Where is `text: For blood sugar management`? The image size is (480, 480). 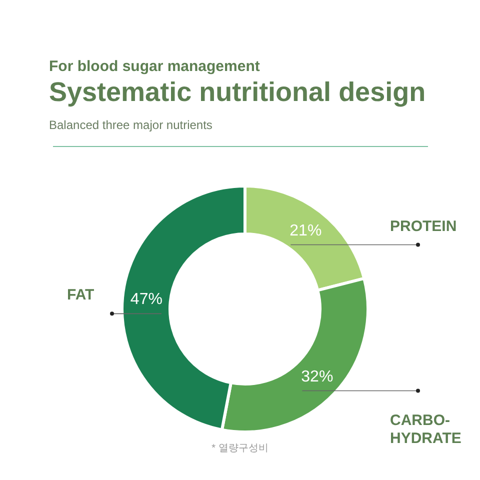
text: For blood sugar management is located at coordinates (155, 66).